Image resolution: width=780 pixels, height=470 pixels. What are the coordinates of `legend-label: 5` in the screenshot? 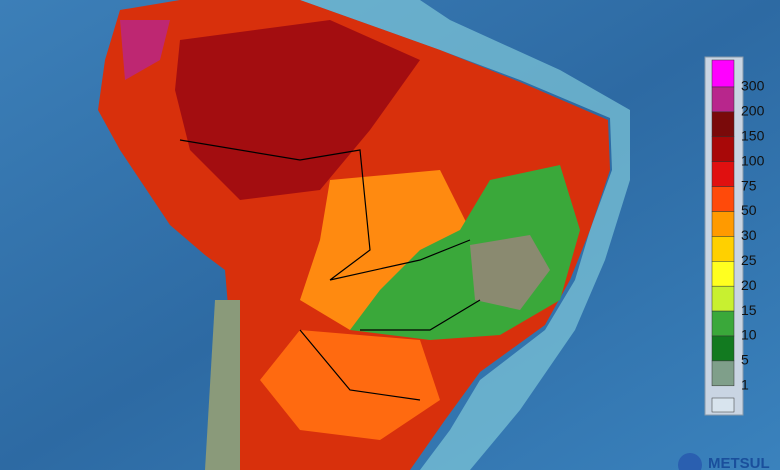 It's located at (745, 360).